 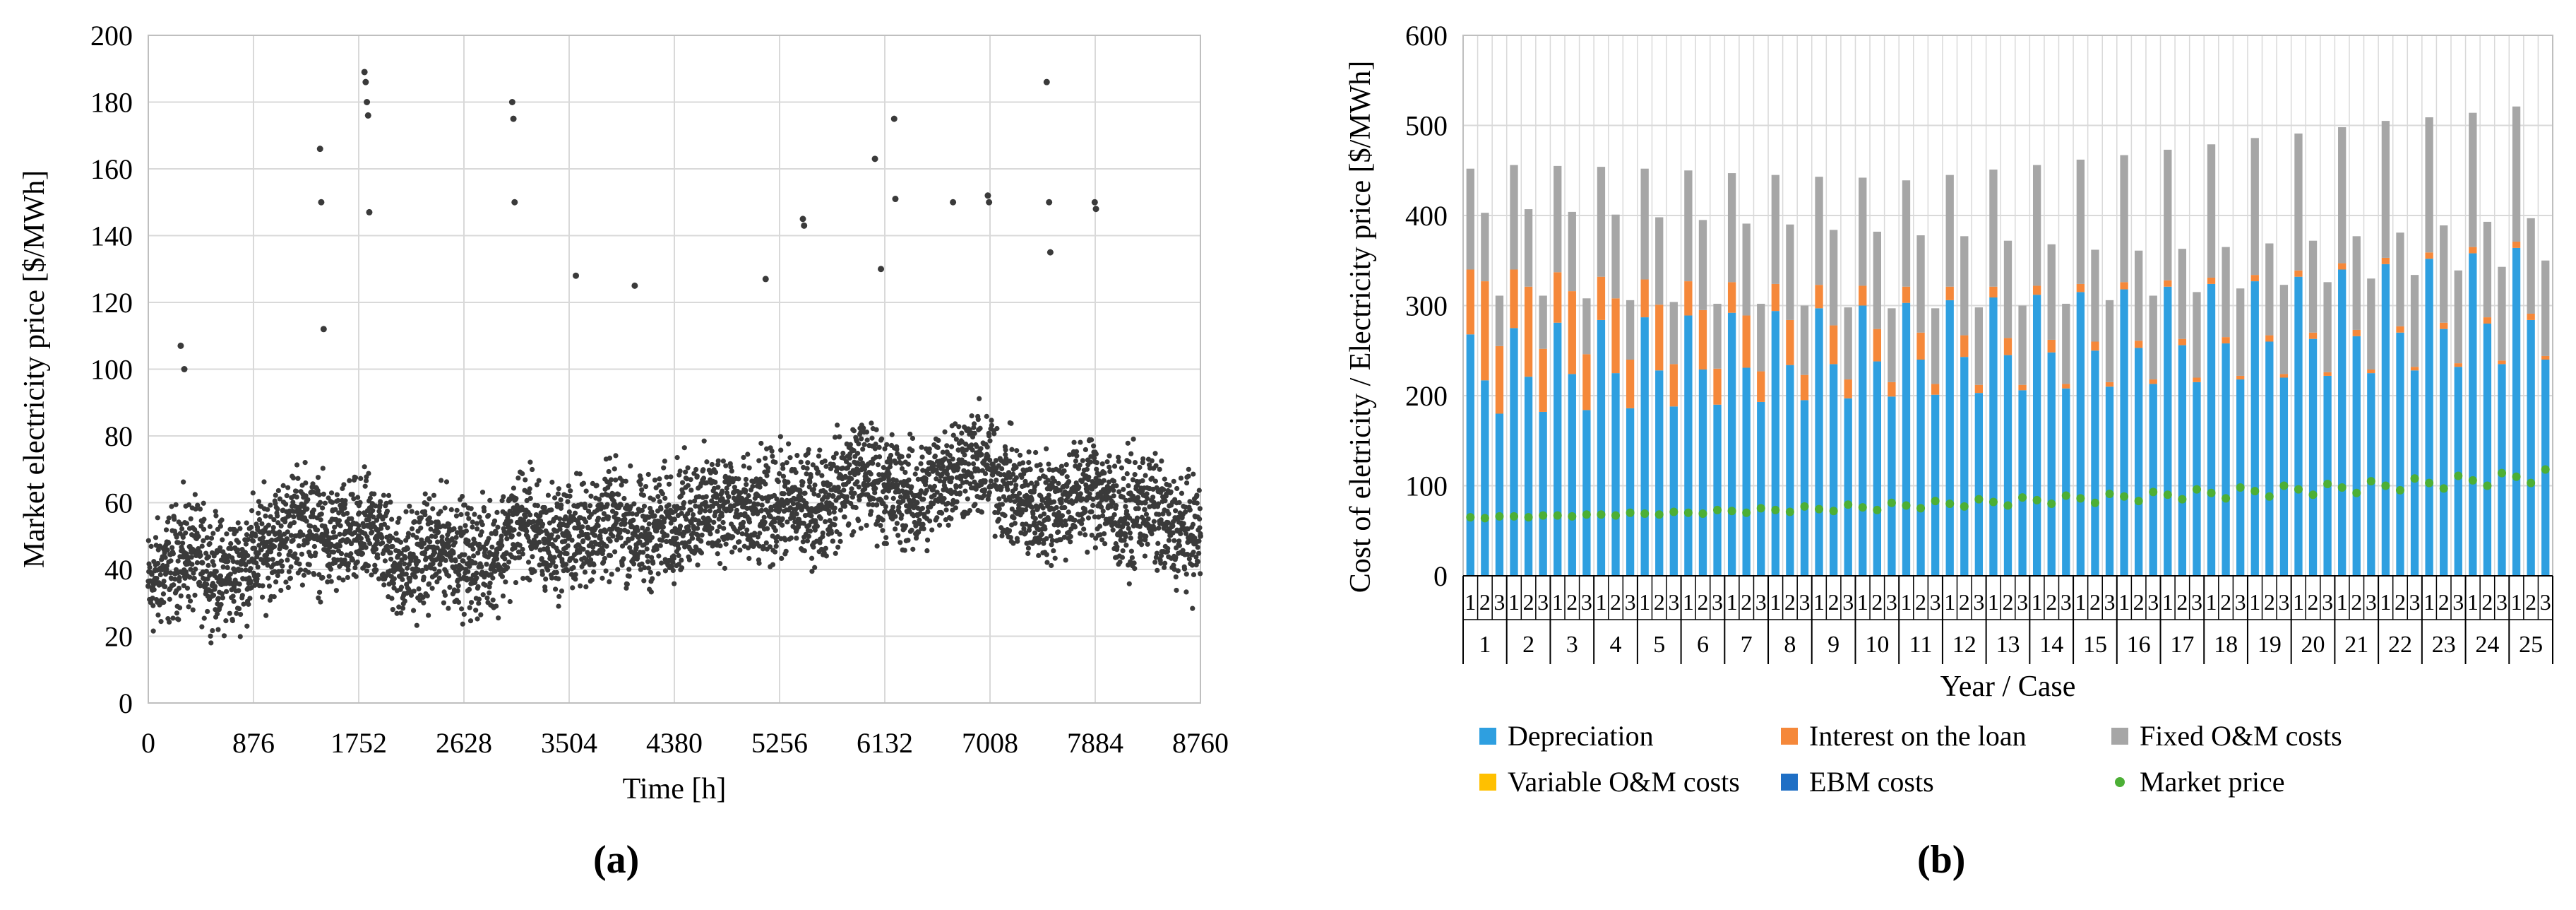 I want to click on case-tick-label: 3, so click(x=1848, y=602).